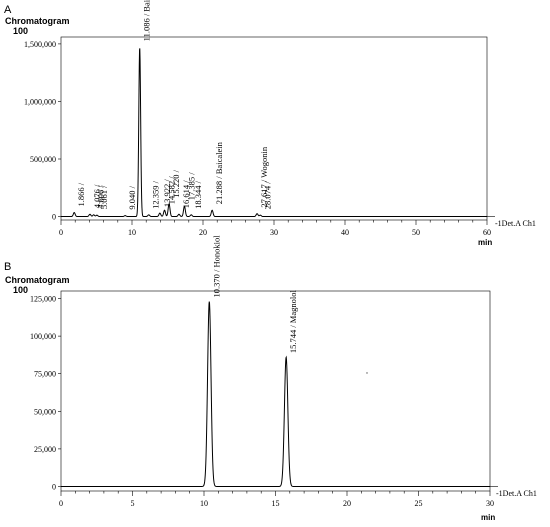 This screenshot has height=527, width=550. What do you see at coordinates (267, 195) in the screenshot?
I see `peak-label: 28.074 /` at bounding box center [267, 195].